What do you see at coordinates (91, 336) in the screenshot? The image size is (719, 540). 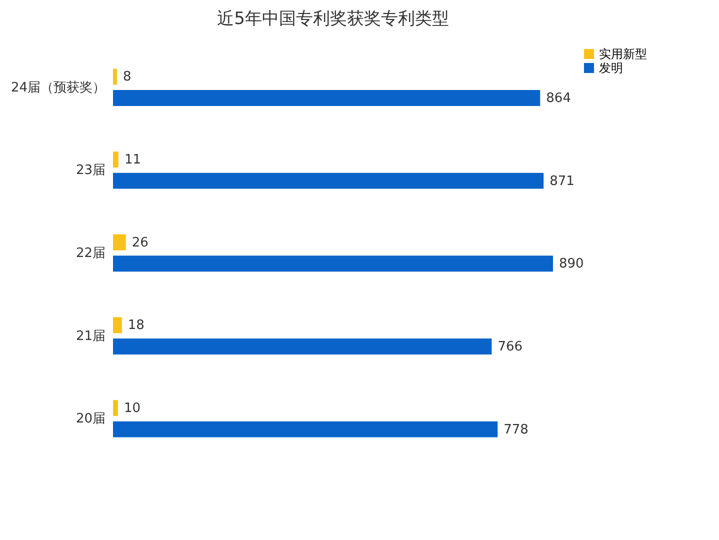 I see `y-tick-label: 21届` at bounding box center [91, 336].